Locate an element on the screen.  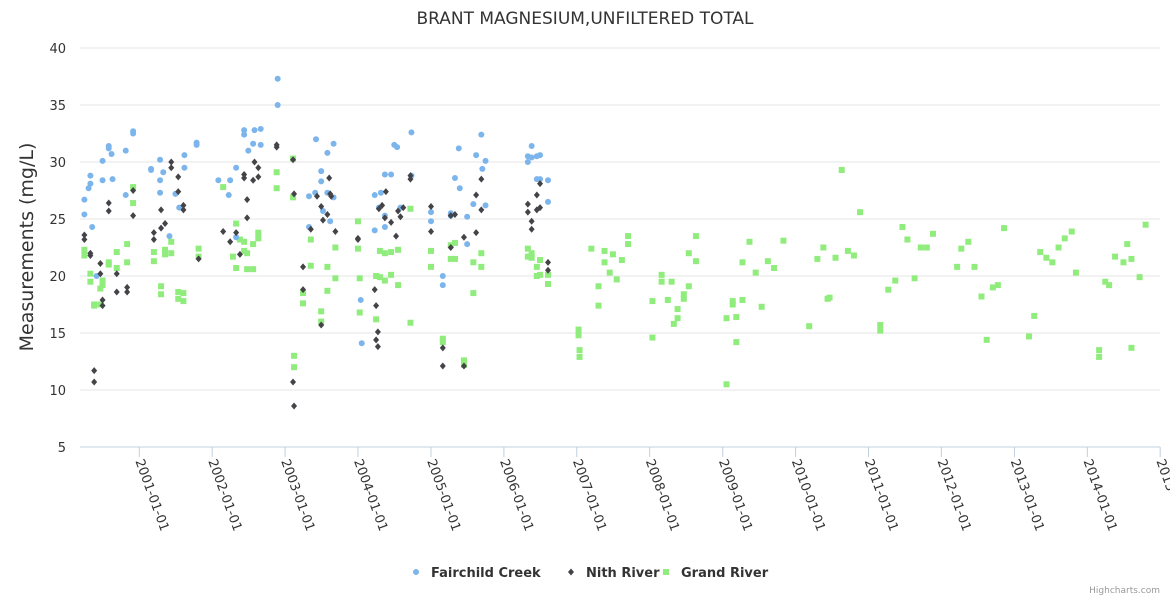
y-tick-label: 15 is located at coordinates (57, 334).